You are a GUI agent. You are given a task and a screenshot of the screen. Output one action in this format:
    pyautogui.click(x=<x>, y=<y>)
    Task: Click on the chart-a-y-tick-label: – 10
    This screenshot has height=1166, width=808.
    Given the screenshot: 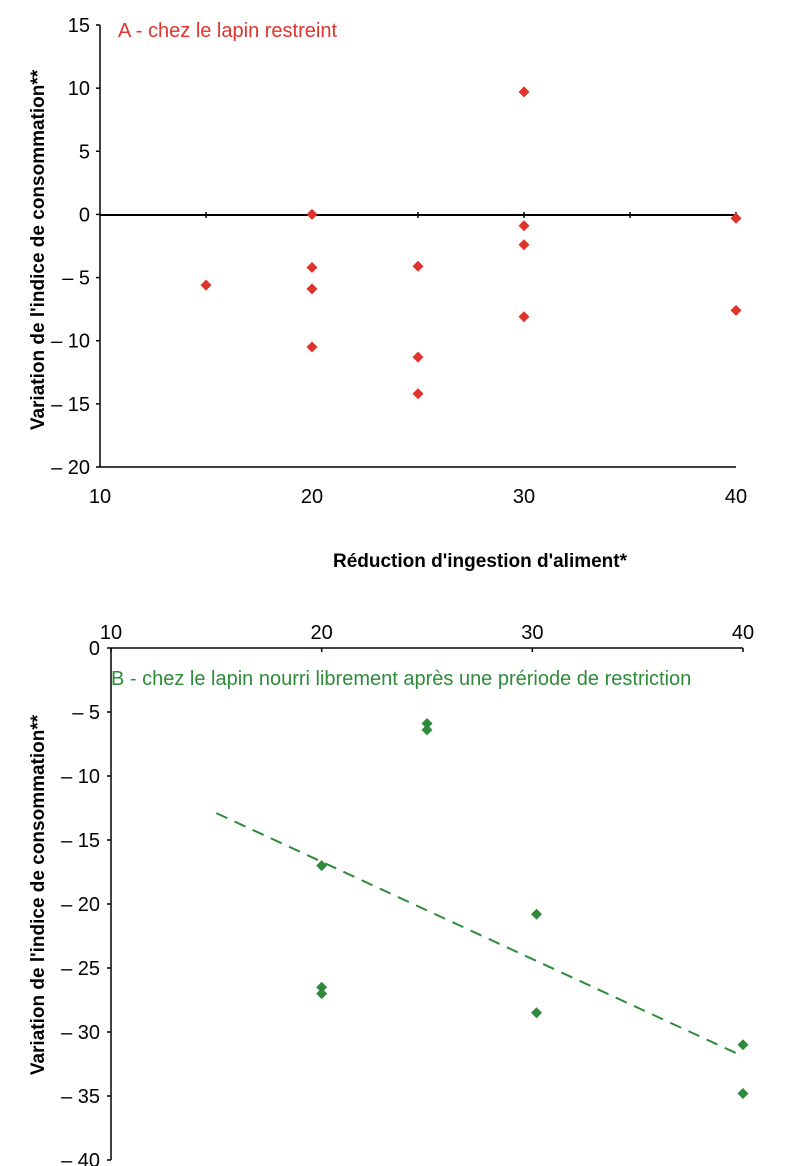 What is the action you would take?
    pyautogui.click(x=70, y=342)
    